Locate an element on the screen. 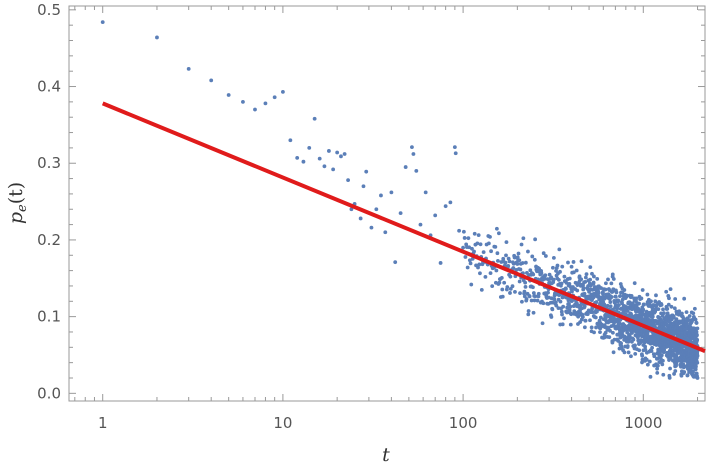 This screenshot has height=465, width=710. x-tick-label: 10 is located at coordinates (282, 423).